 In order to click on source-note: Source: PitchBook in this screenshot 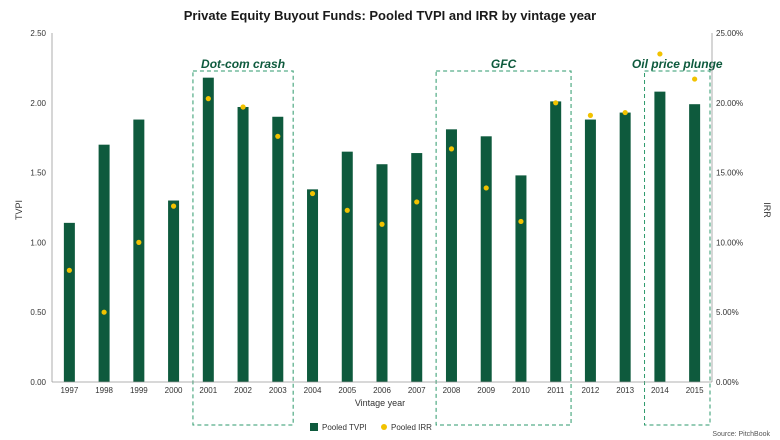, I will do `click(741, 434)`.